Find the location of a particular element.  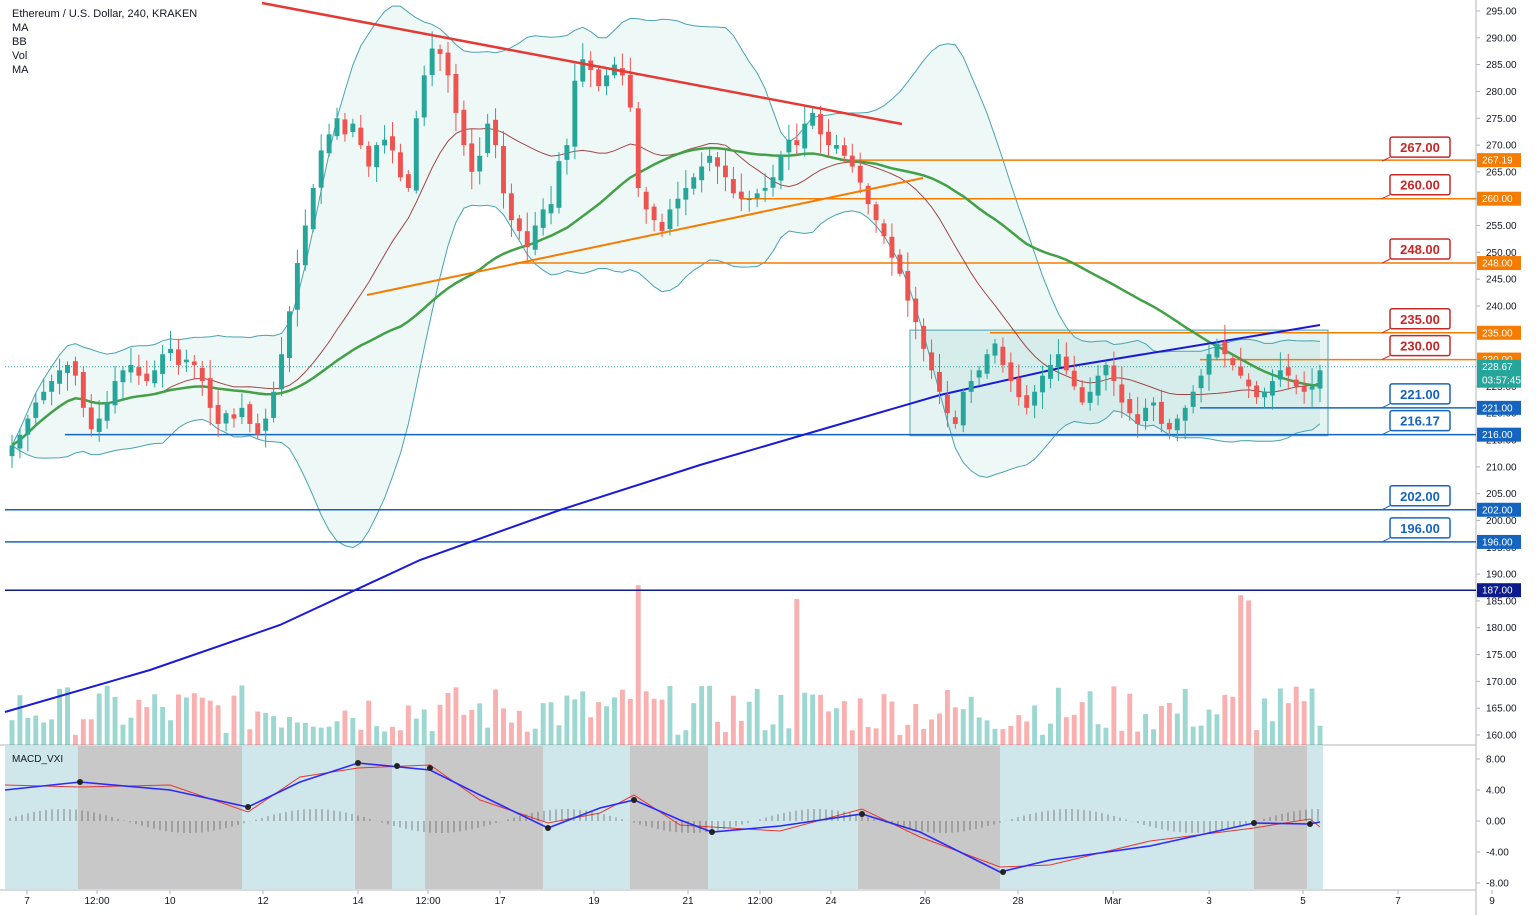

axis-tag-label: 248.00 is located at coordinates (1497, 264).